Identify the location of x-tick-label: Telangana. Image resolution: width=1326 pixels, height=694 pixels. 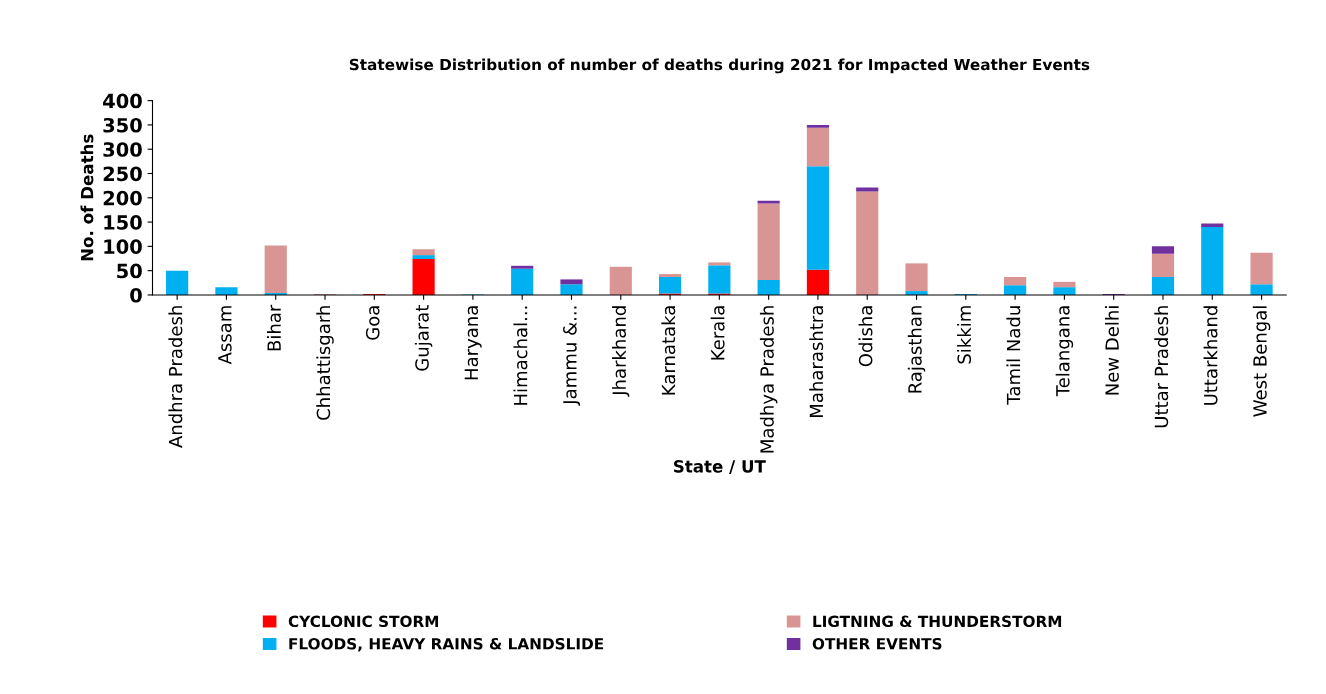
(1064, 351).